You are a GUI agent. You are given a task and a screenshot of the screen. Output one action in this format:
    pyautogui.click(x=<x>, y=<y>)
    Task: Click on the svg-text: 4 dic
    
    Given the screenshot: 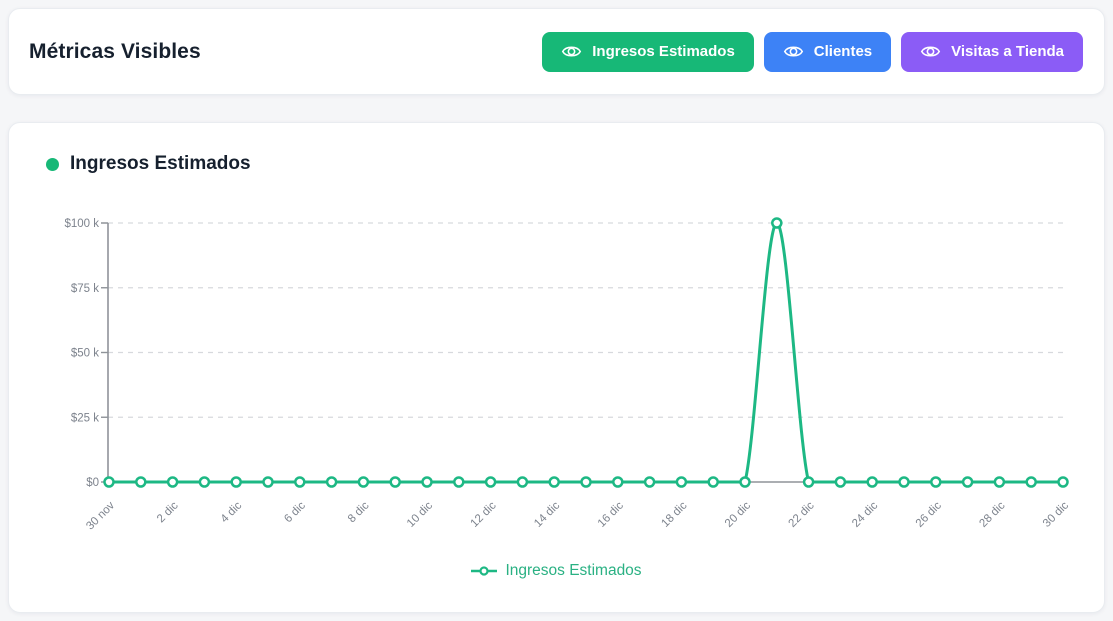 What is the action you would take?
    pyautogui.click(x=232, y=512)
    